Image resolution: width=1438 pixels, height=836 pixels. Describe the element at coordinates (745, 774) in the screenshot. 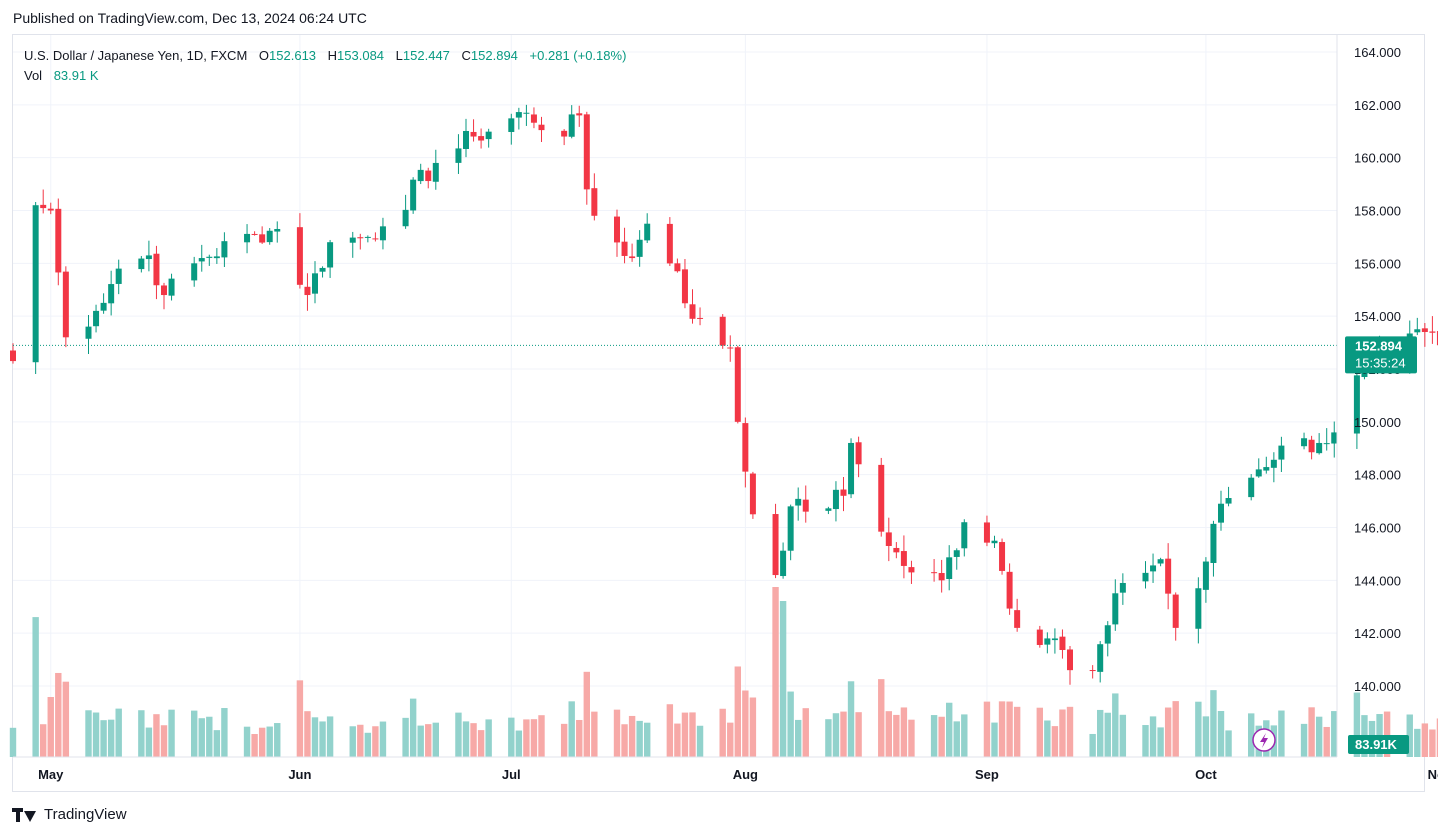

I see `x-tick-label: Aug` at that location.